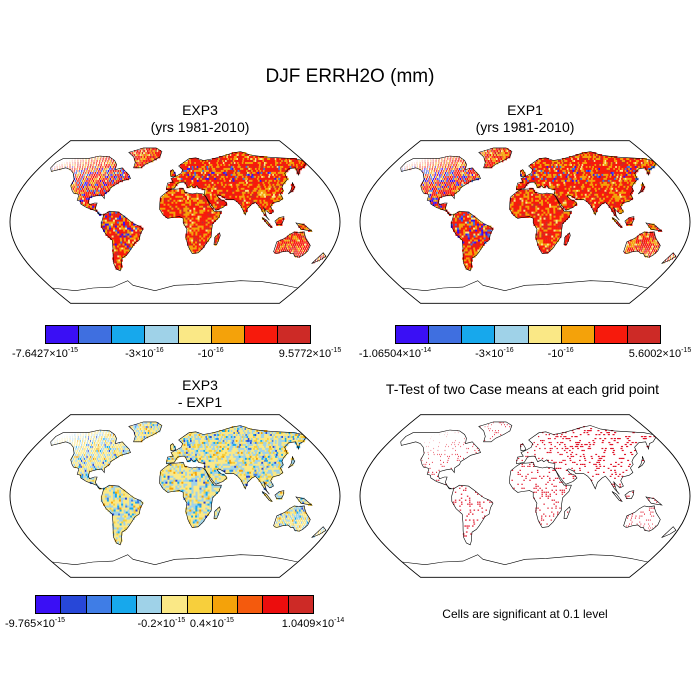  I want to click on coastline-newGuinea, so click(304, 227).